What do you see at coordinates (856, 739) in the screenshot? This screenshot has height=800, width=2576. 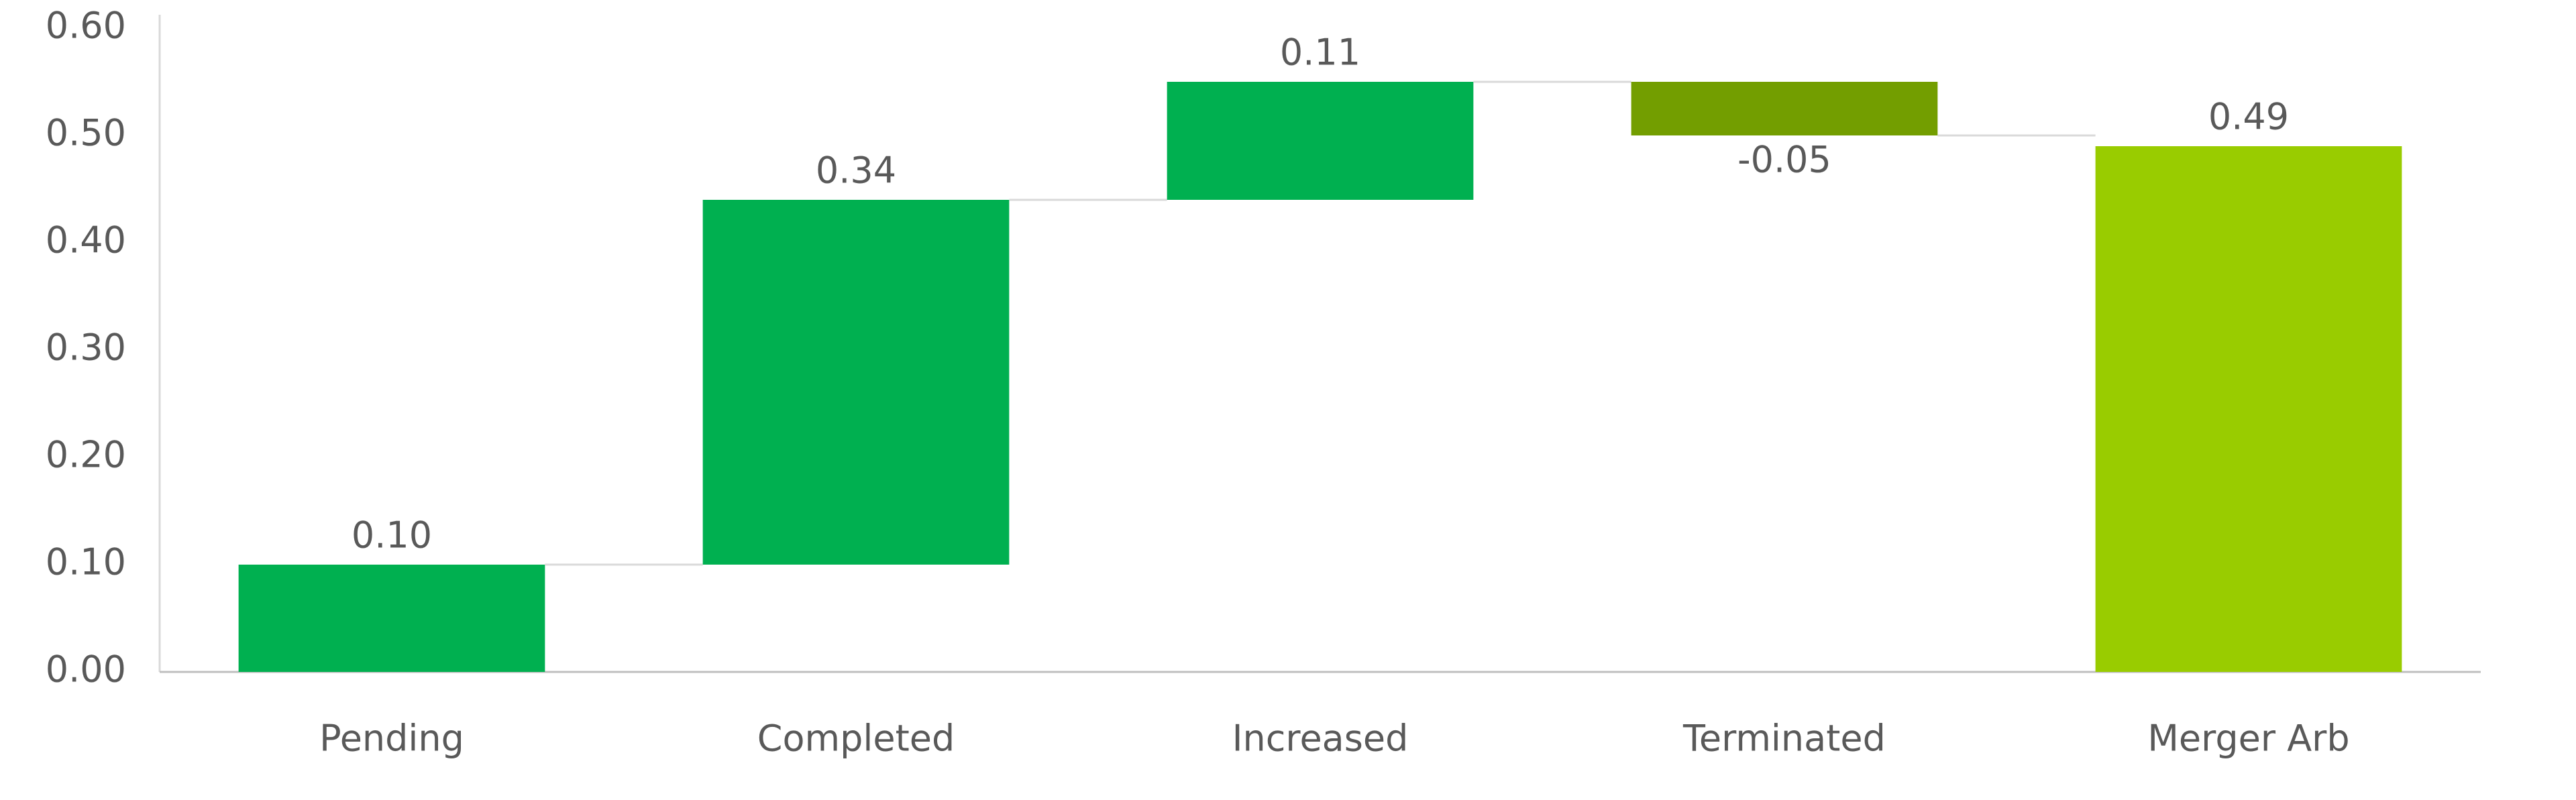 I see `x-tick-label: Completed` at bounding box center [856, 739].